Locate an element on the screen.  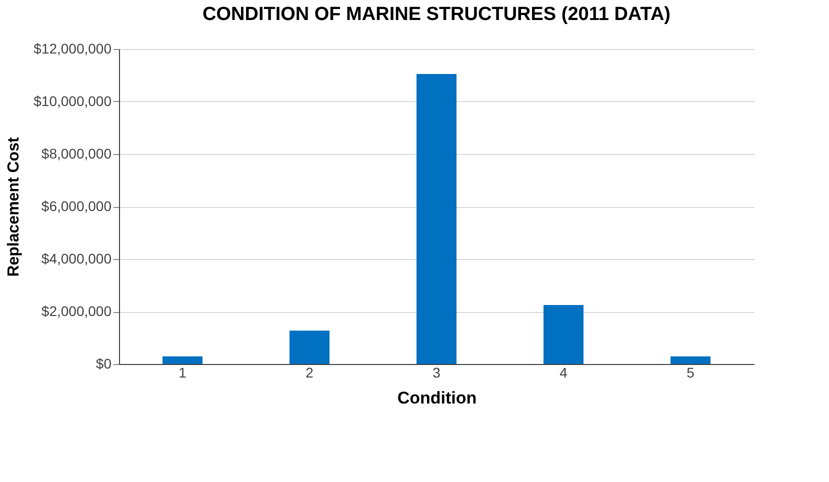
x-tick-label: 3 is located at coordinates (436, 372).